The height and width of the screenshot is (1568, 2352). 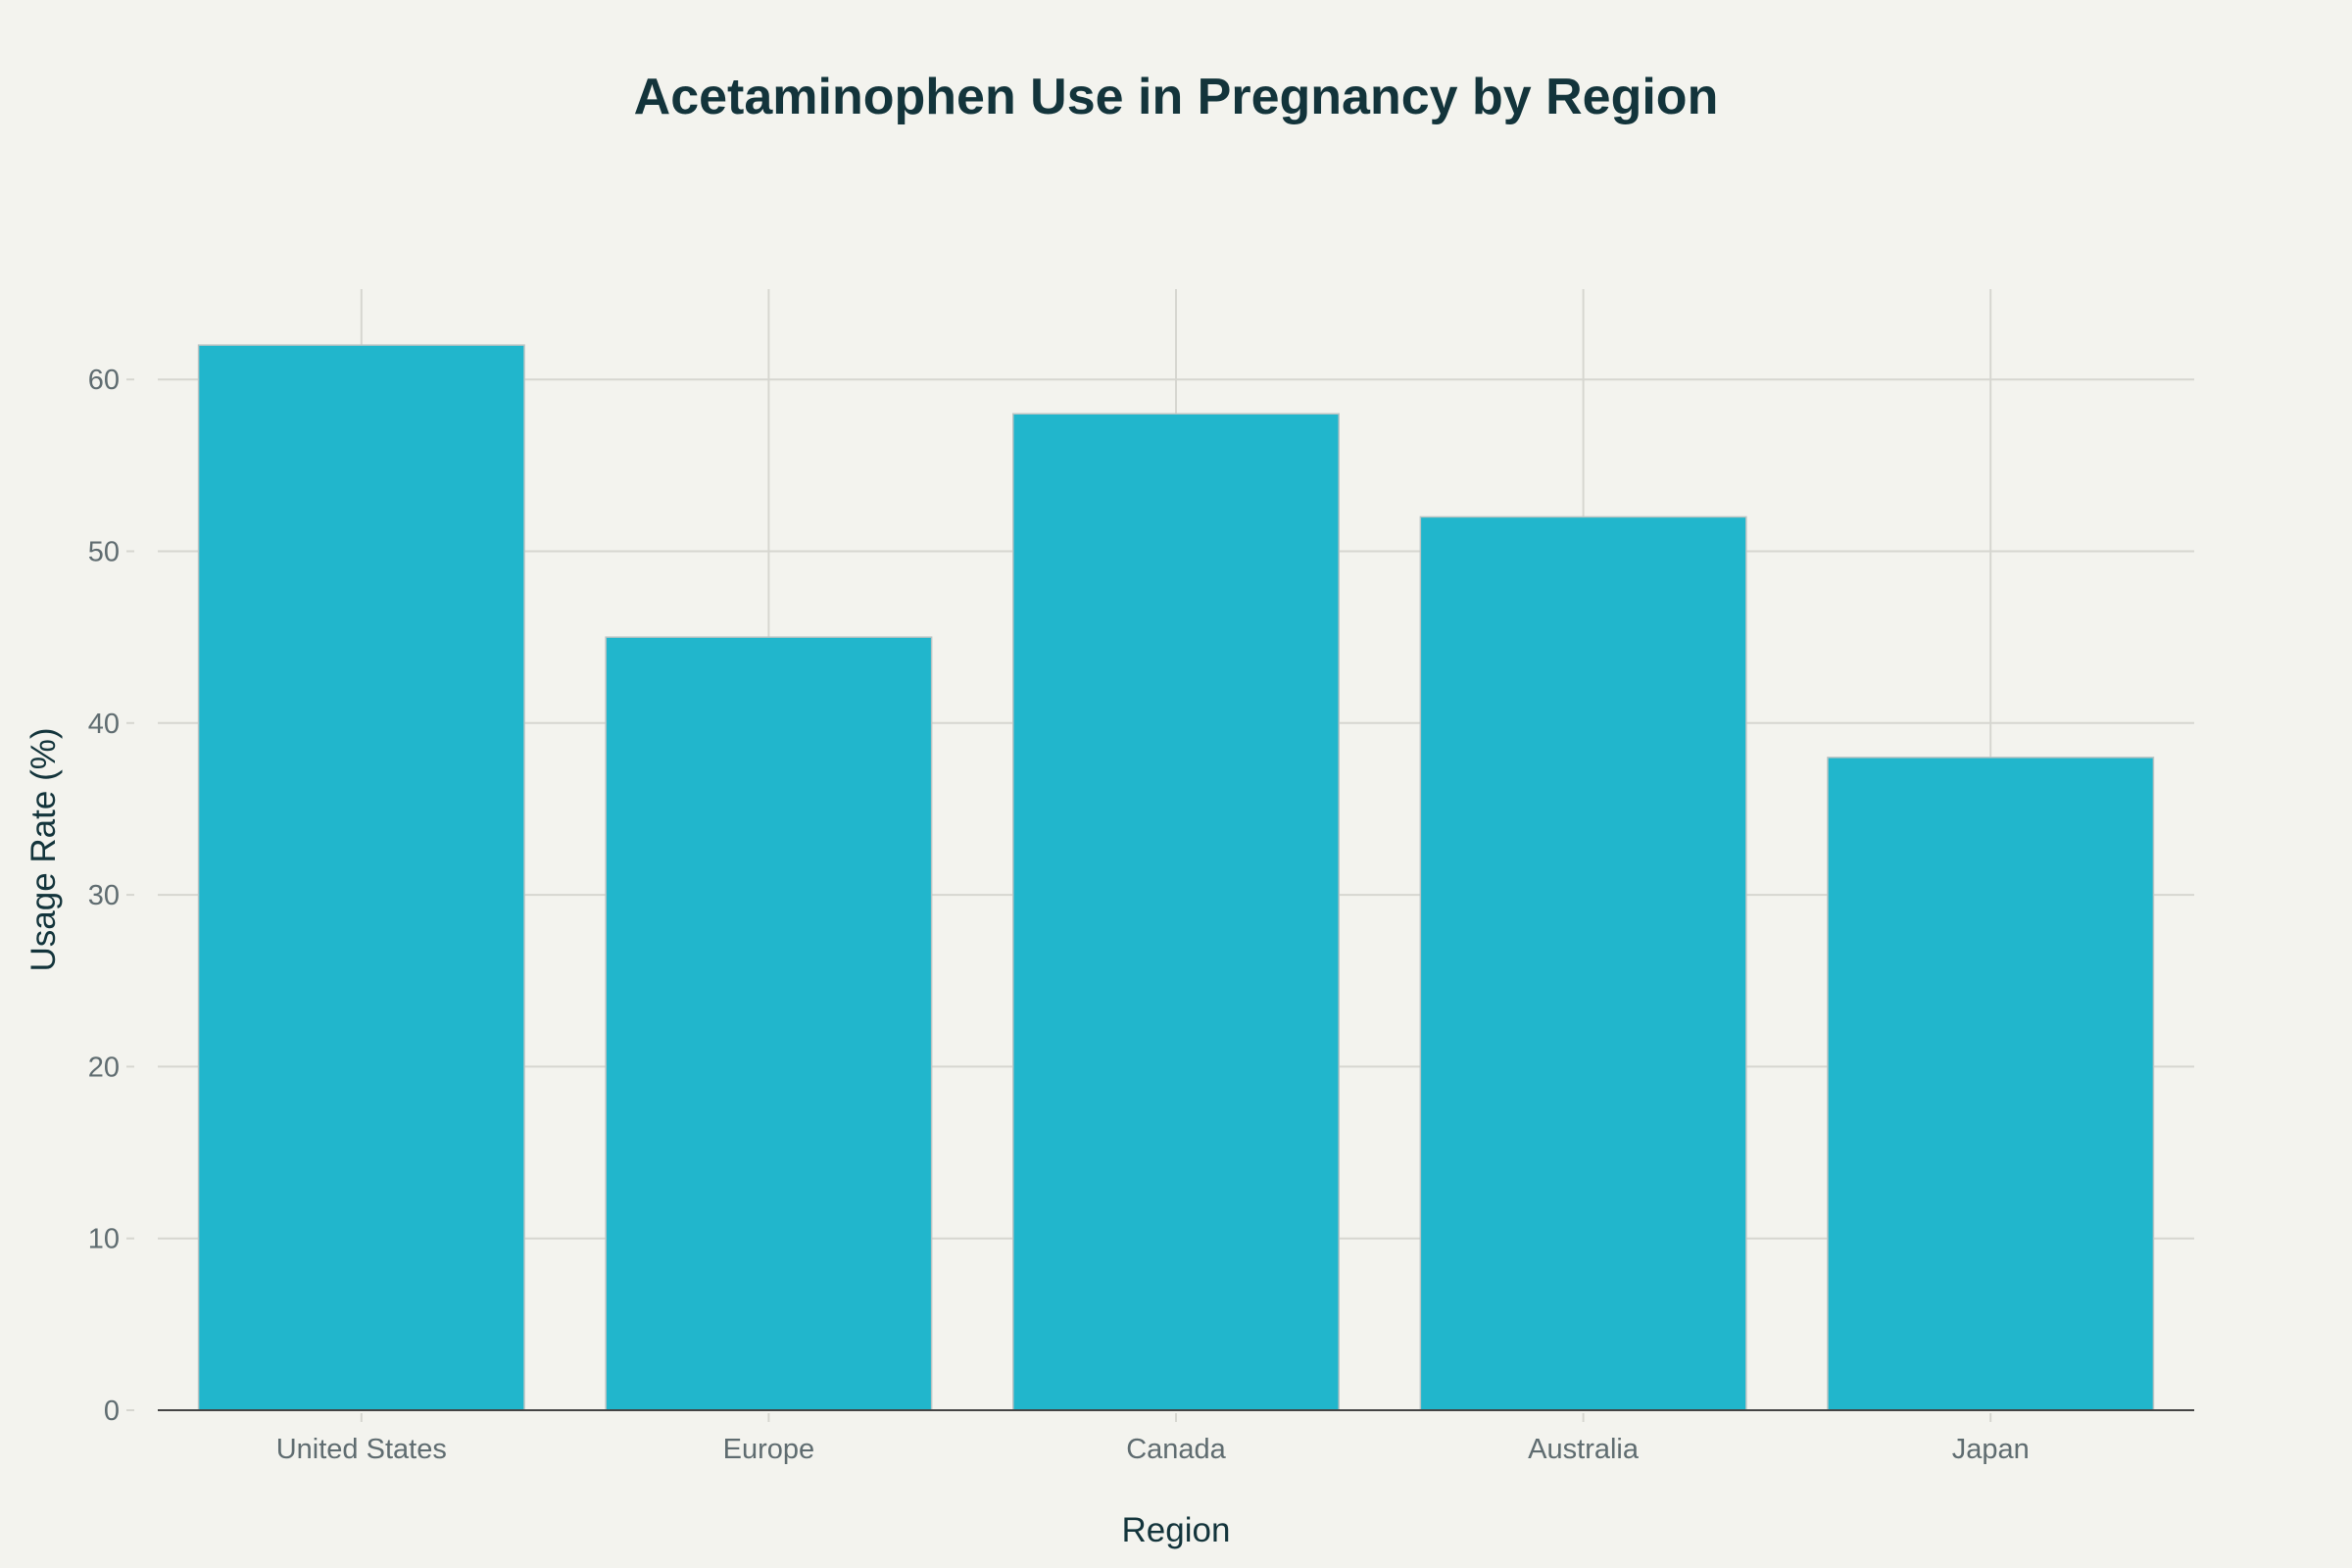 I want to click on x-tick-label: Australia, so click(x=1584, y=1449).